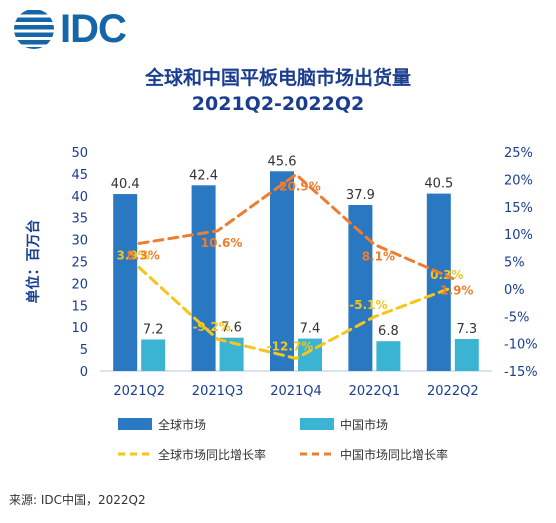  I want to click on y-tick-label: 40, so click(79, 197).